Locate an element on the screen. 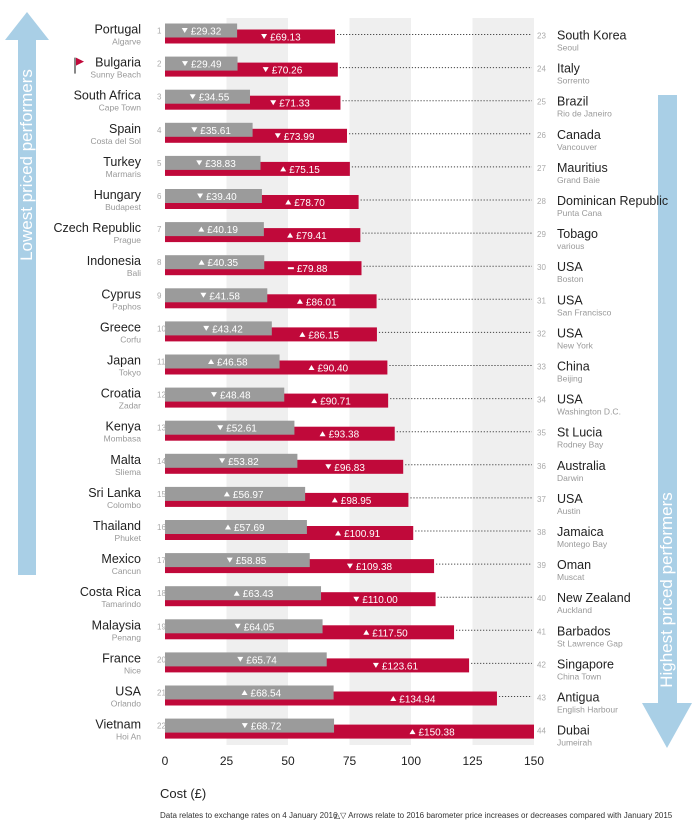 The image size is (696, 835). grey-bar-value-label: £57.69 is located at coordinates (249, 528).